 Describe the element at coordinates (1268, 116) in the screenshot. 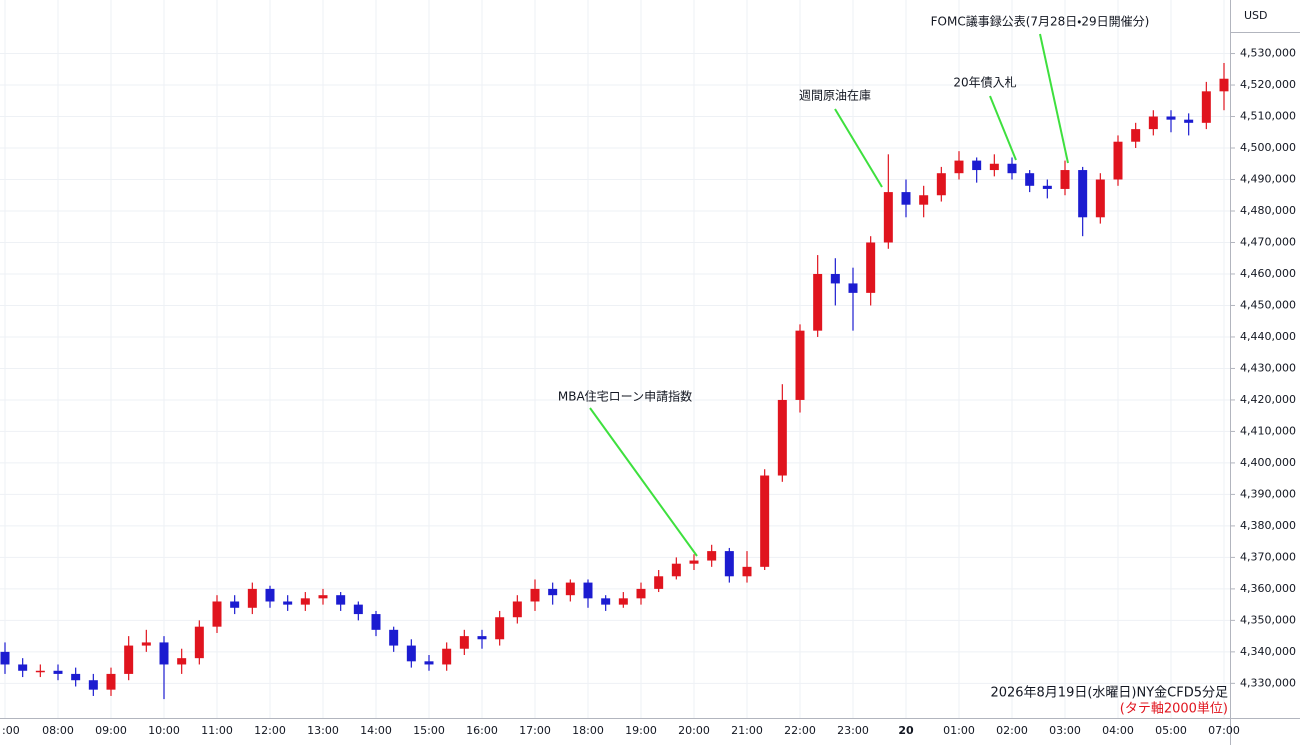

I see `y-tick-label: 4,510,000` at that location.